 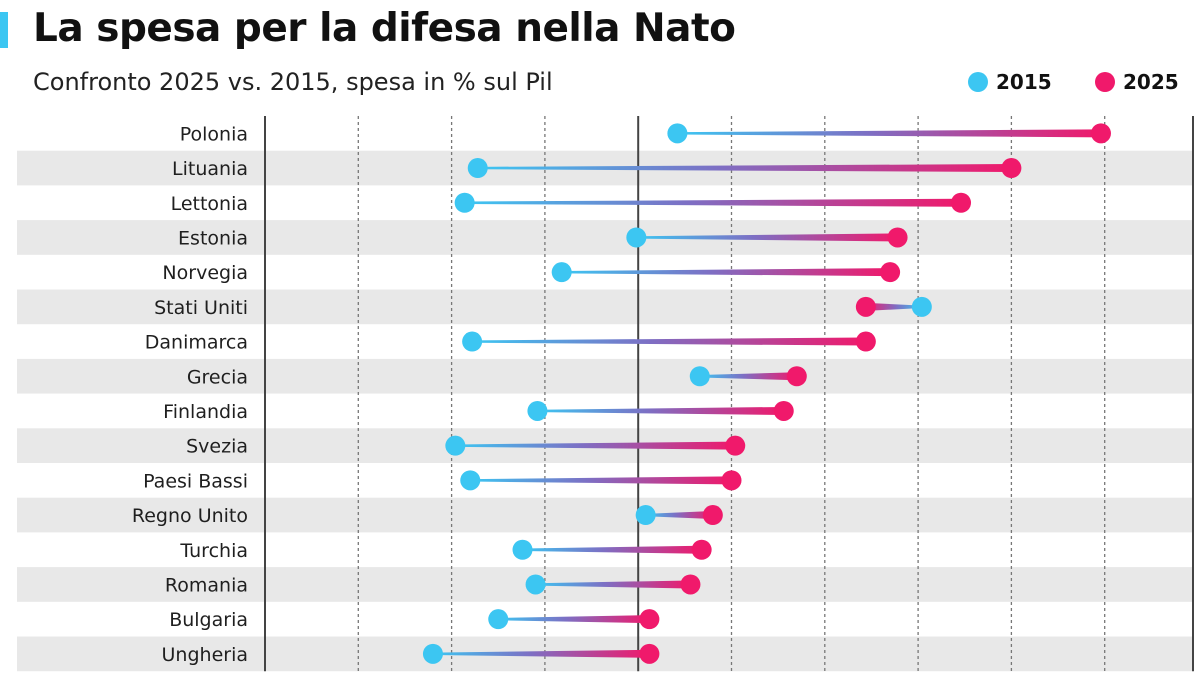 I want to click on row-label: Stati Uniti, so click(x=201, y=308).